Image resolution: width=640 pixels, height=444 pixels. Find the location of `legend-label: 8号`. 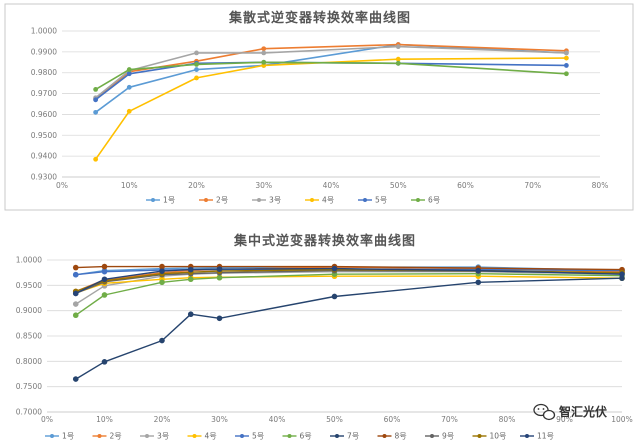

legend-label: 8号 is located at coordinates (401, 436).